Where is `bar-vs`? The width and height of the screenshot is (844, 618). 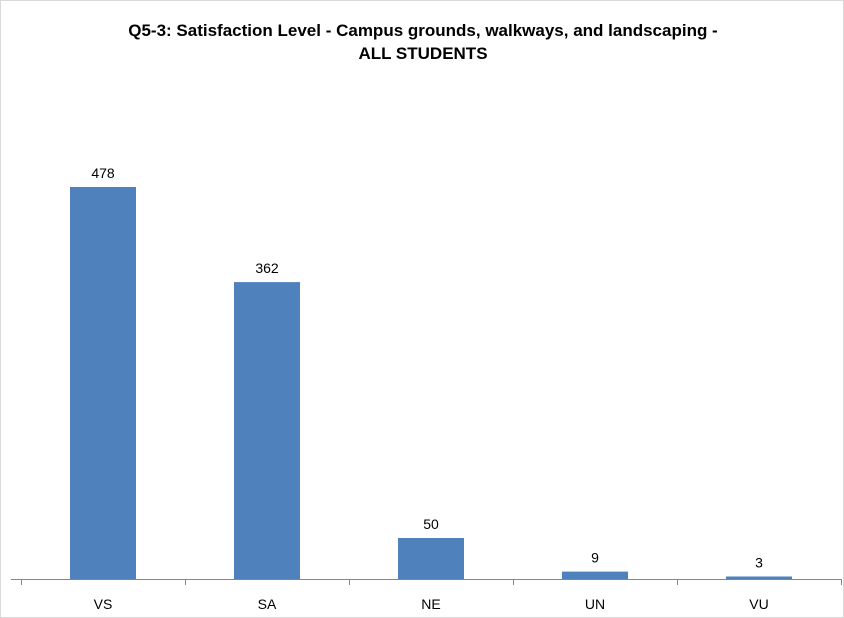 bar-vs is located at coordinates (103, 383).